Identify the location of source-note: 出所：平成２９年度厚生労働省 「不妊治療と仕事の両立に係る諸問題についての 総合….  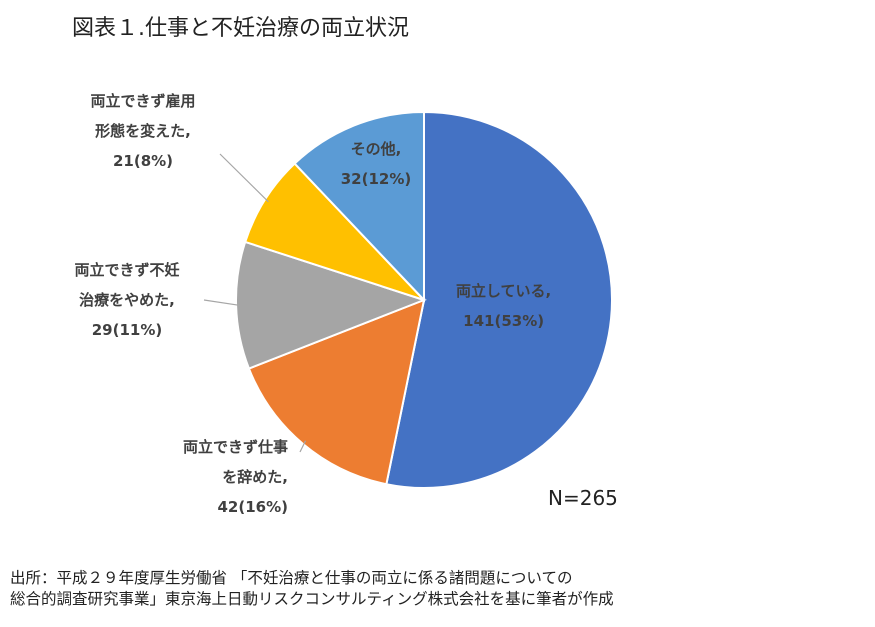
(312, 589).